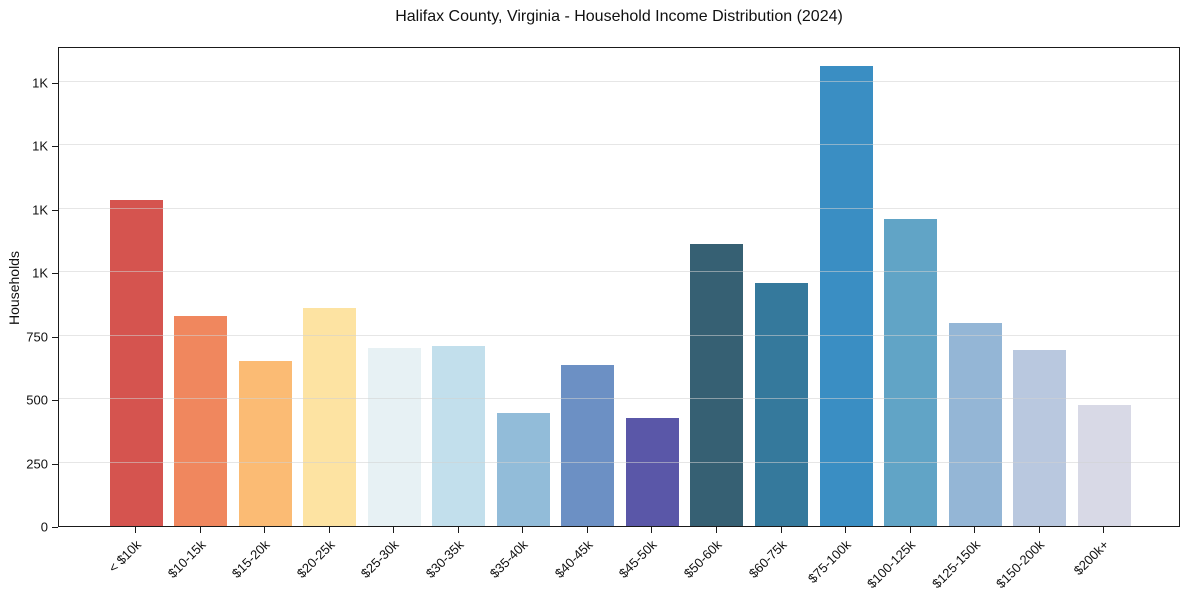 This screenshot has height=590, width=1189. I want to click on bar-$15-20k, so click(265, 443).